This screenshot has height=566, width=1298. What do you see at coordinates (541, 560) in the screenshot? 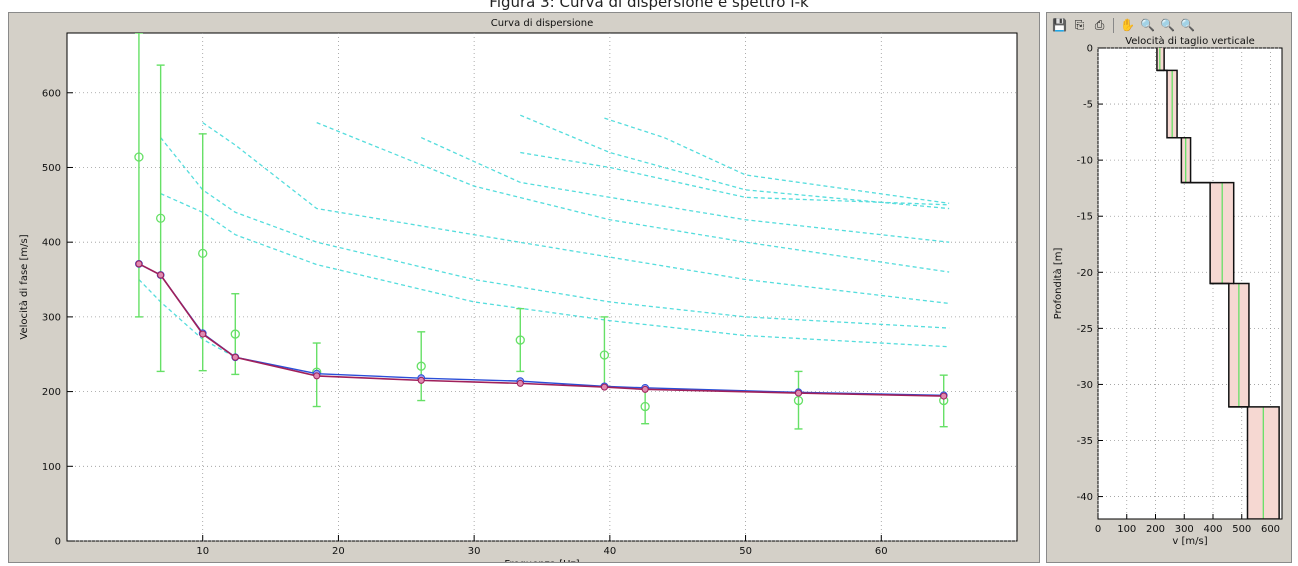
I see `x-axis-label: Frequenza [Hz]` at bounding box center [541, 560].